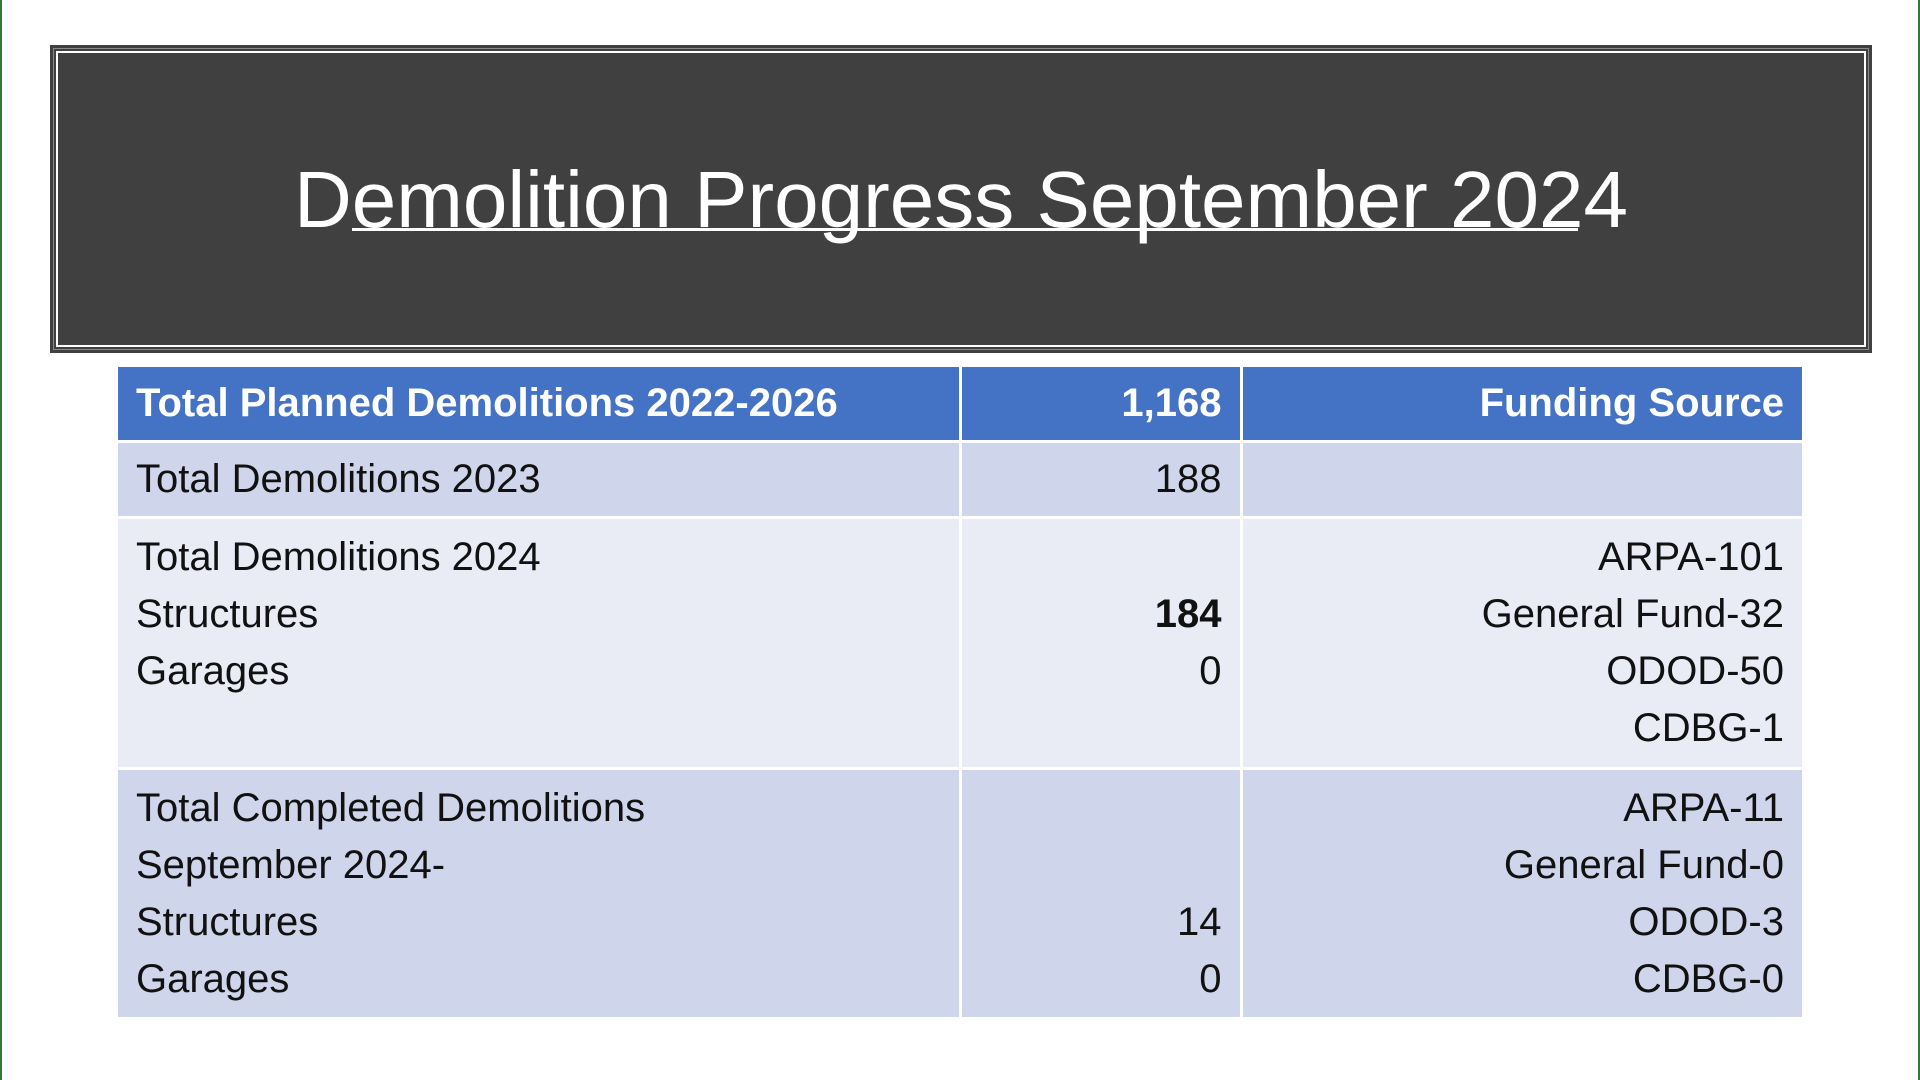 The width and height of the screenshot is (1920, 1080). What do you see at coordinates (1101, 643) in the screenshot?
I see `row-2024-values: 184 0` at bounding box center [1101, 643].